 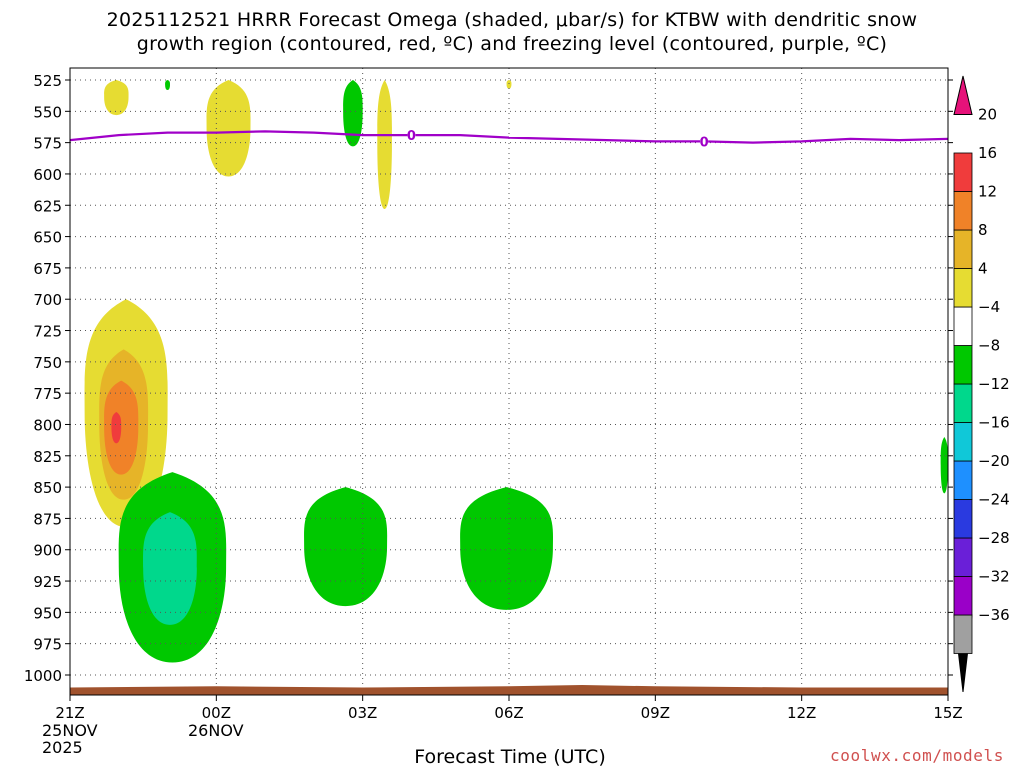 What do you see at coordinates (47, 394) in the screenshot?
I see `y-tick-label: 775` at bounding box center [47, 394].